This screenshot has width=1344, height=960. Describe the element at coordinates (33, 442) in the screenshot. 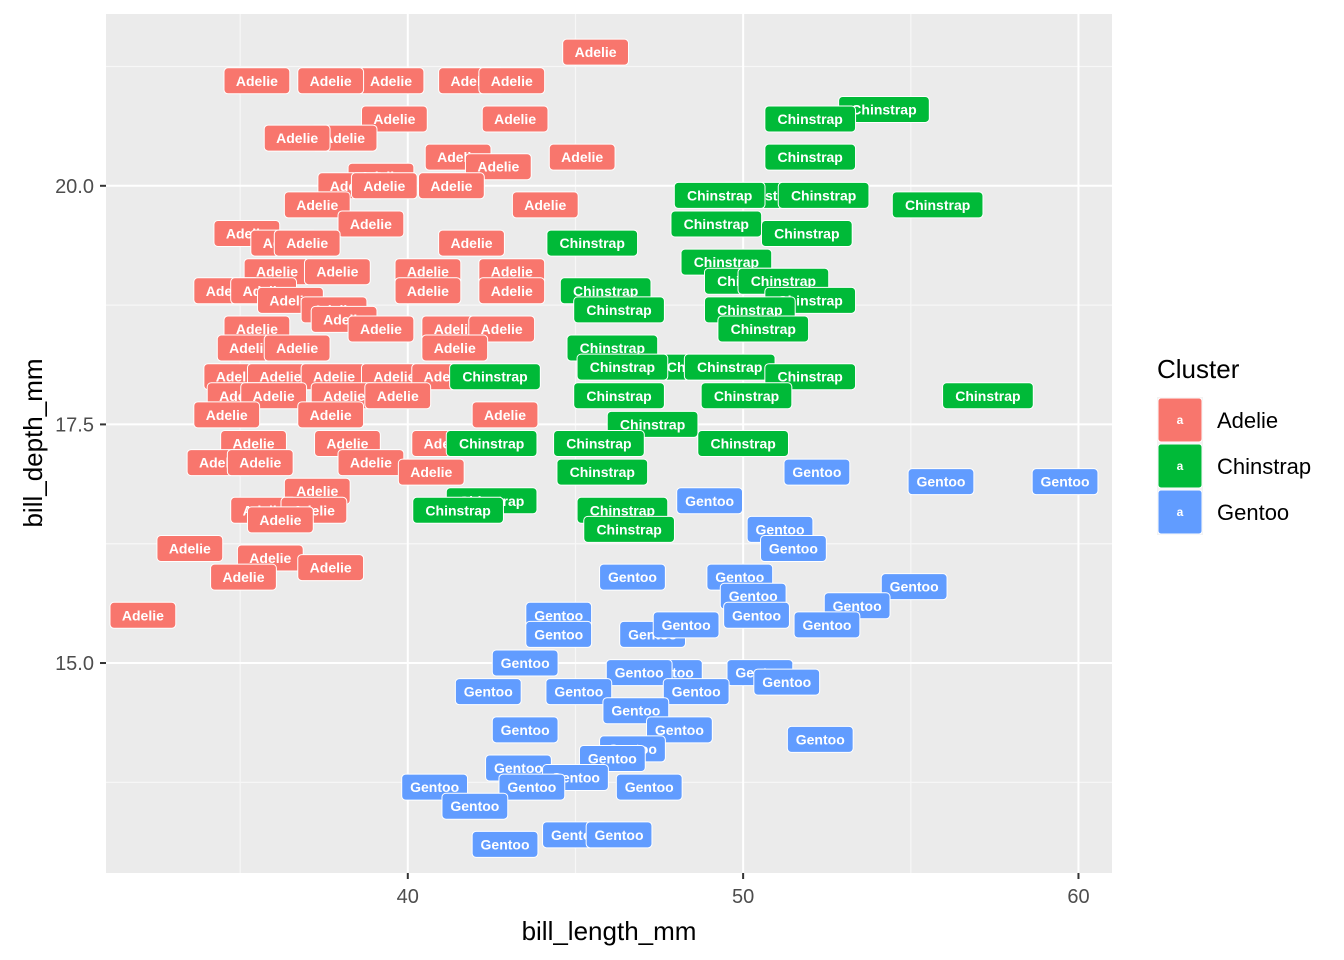

I see `y-axis-title: bill_depth_mm` at that location.